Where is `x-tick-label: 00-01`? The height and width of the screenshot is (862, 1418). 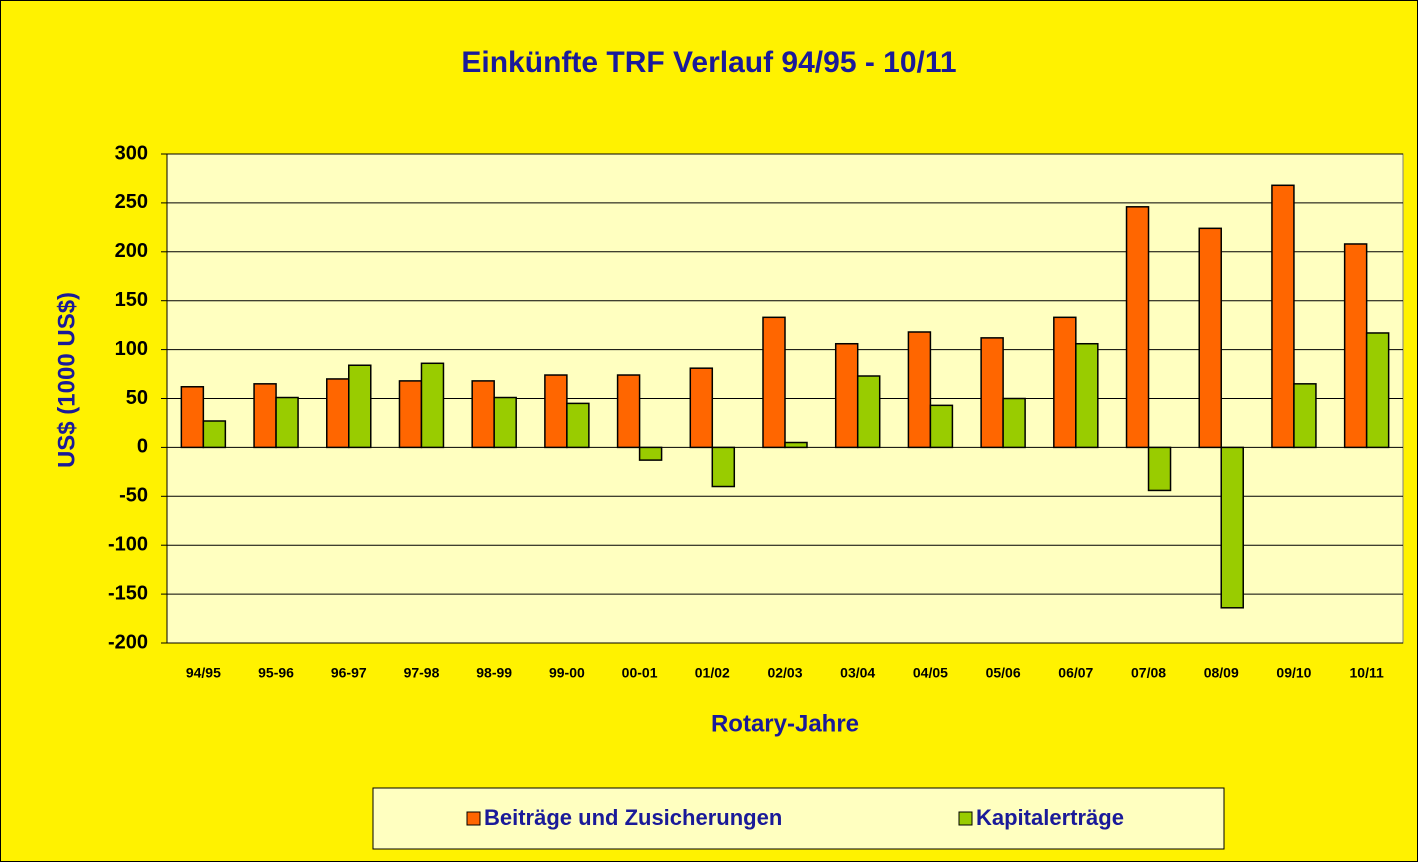
x-tick-label: 00-01 is located at coordinates (640, 673).